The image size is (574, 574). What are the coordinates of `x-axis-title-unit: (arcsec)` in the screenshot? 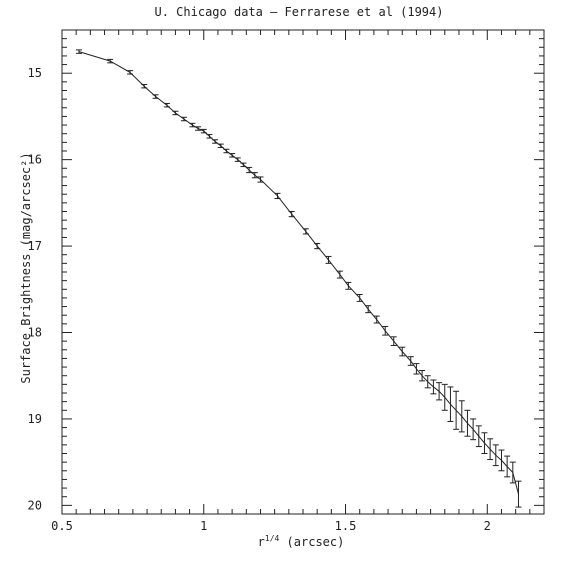 It's located at (311, 542).